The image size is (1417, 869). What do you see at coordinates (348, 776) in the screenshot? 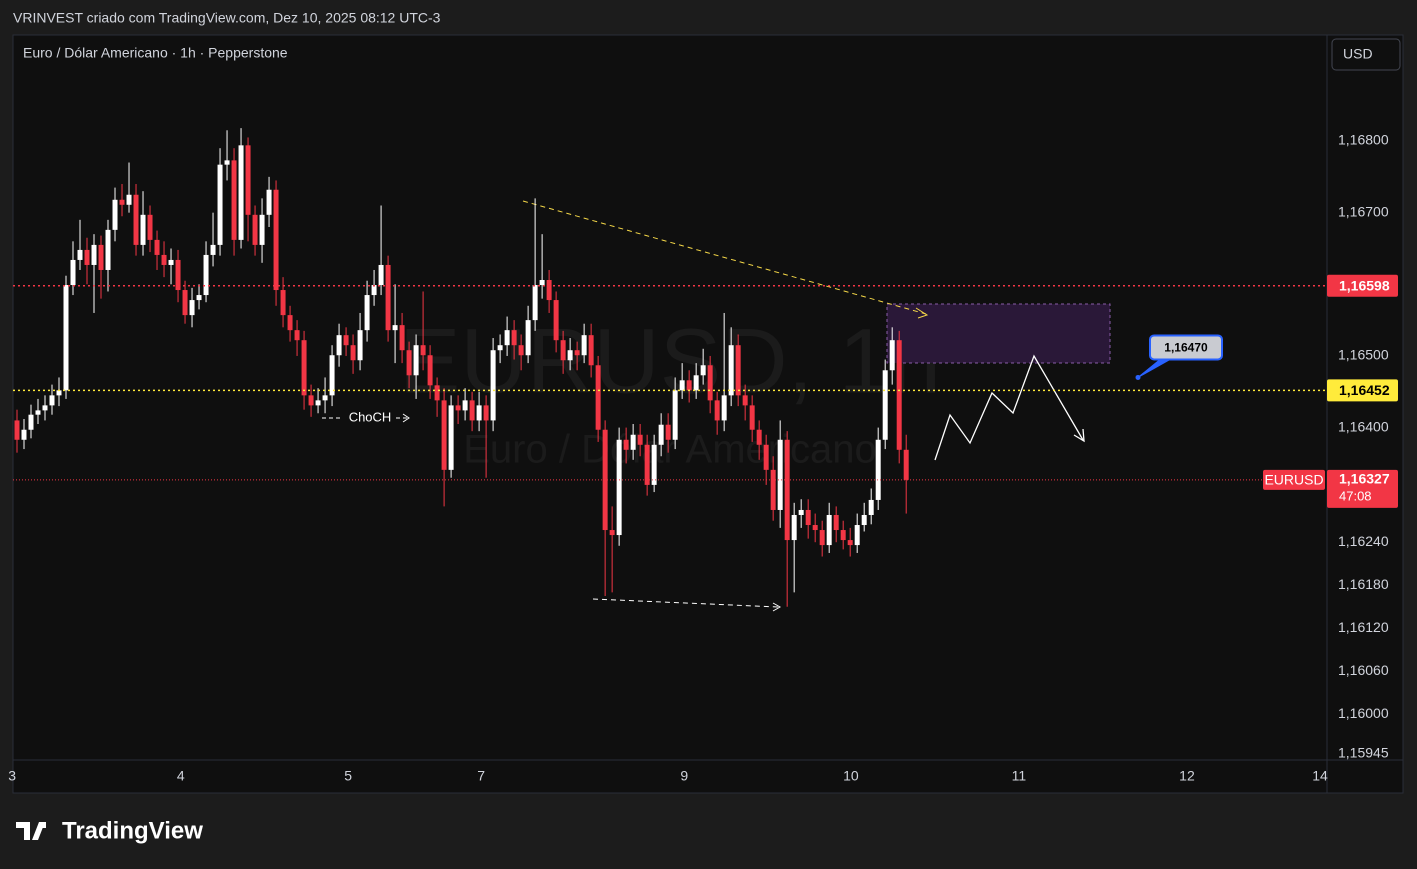
I see `x-tick-label: 5` at bounding box center [348, 776].